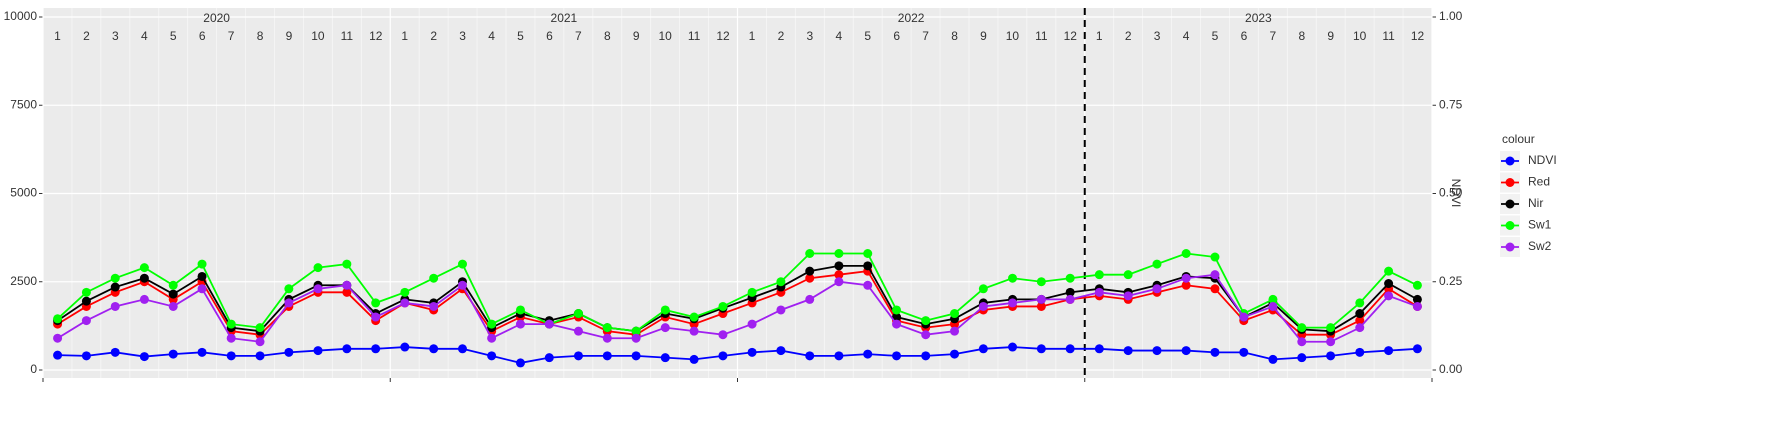 The height and width of the screenshot is (447, 1773). What do you see at coordinates (954, 36) in the screenshot?
I see `month-label: 8` at bounding box center [954, 36].